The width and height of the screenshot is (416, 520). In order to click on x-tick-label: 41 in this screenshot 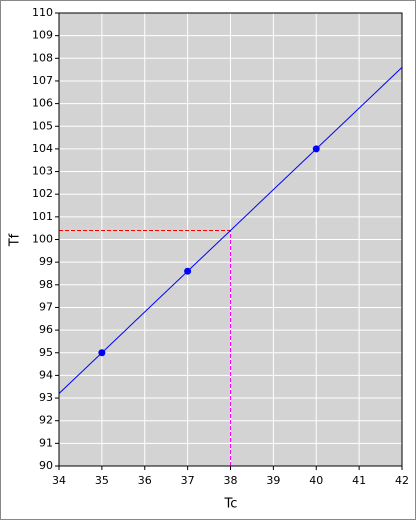, I will do `click(359, 480)`.